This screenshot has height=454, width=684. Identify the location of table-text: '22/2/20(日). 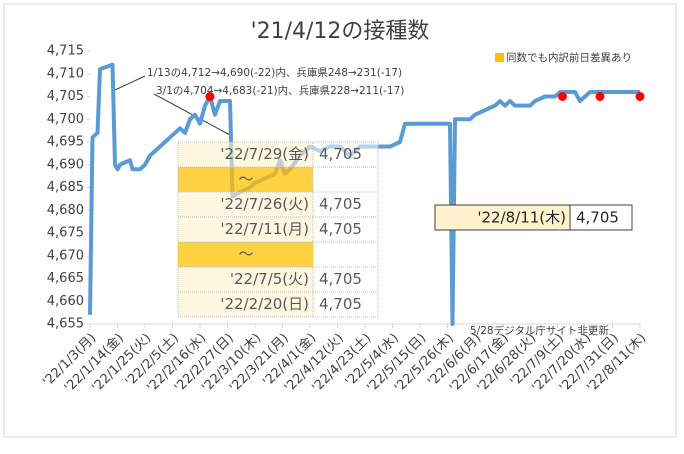
(264, 304).